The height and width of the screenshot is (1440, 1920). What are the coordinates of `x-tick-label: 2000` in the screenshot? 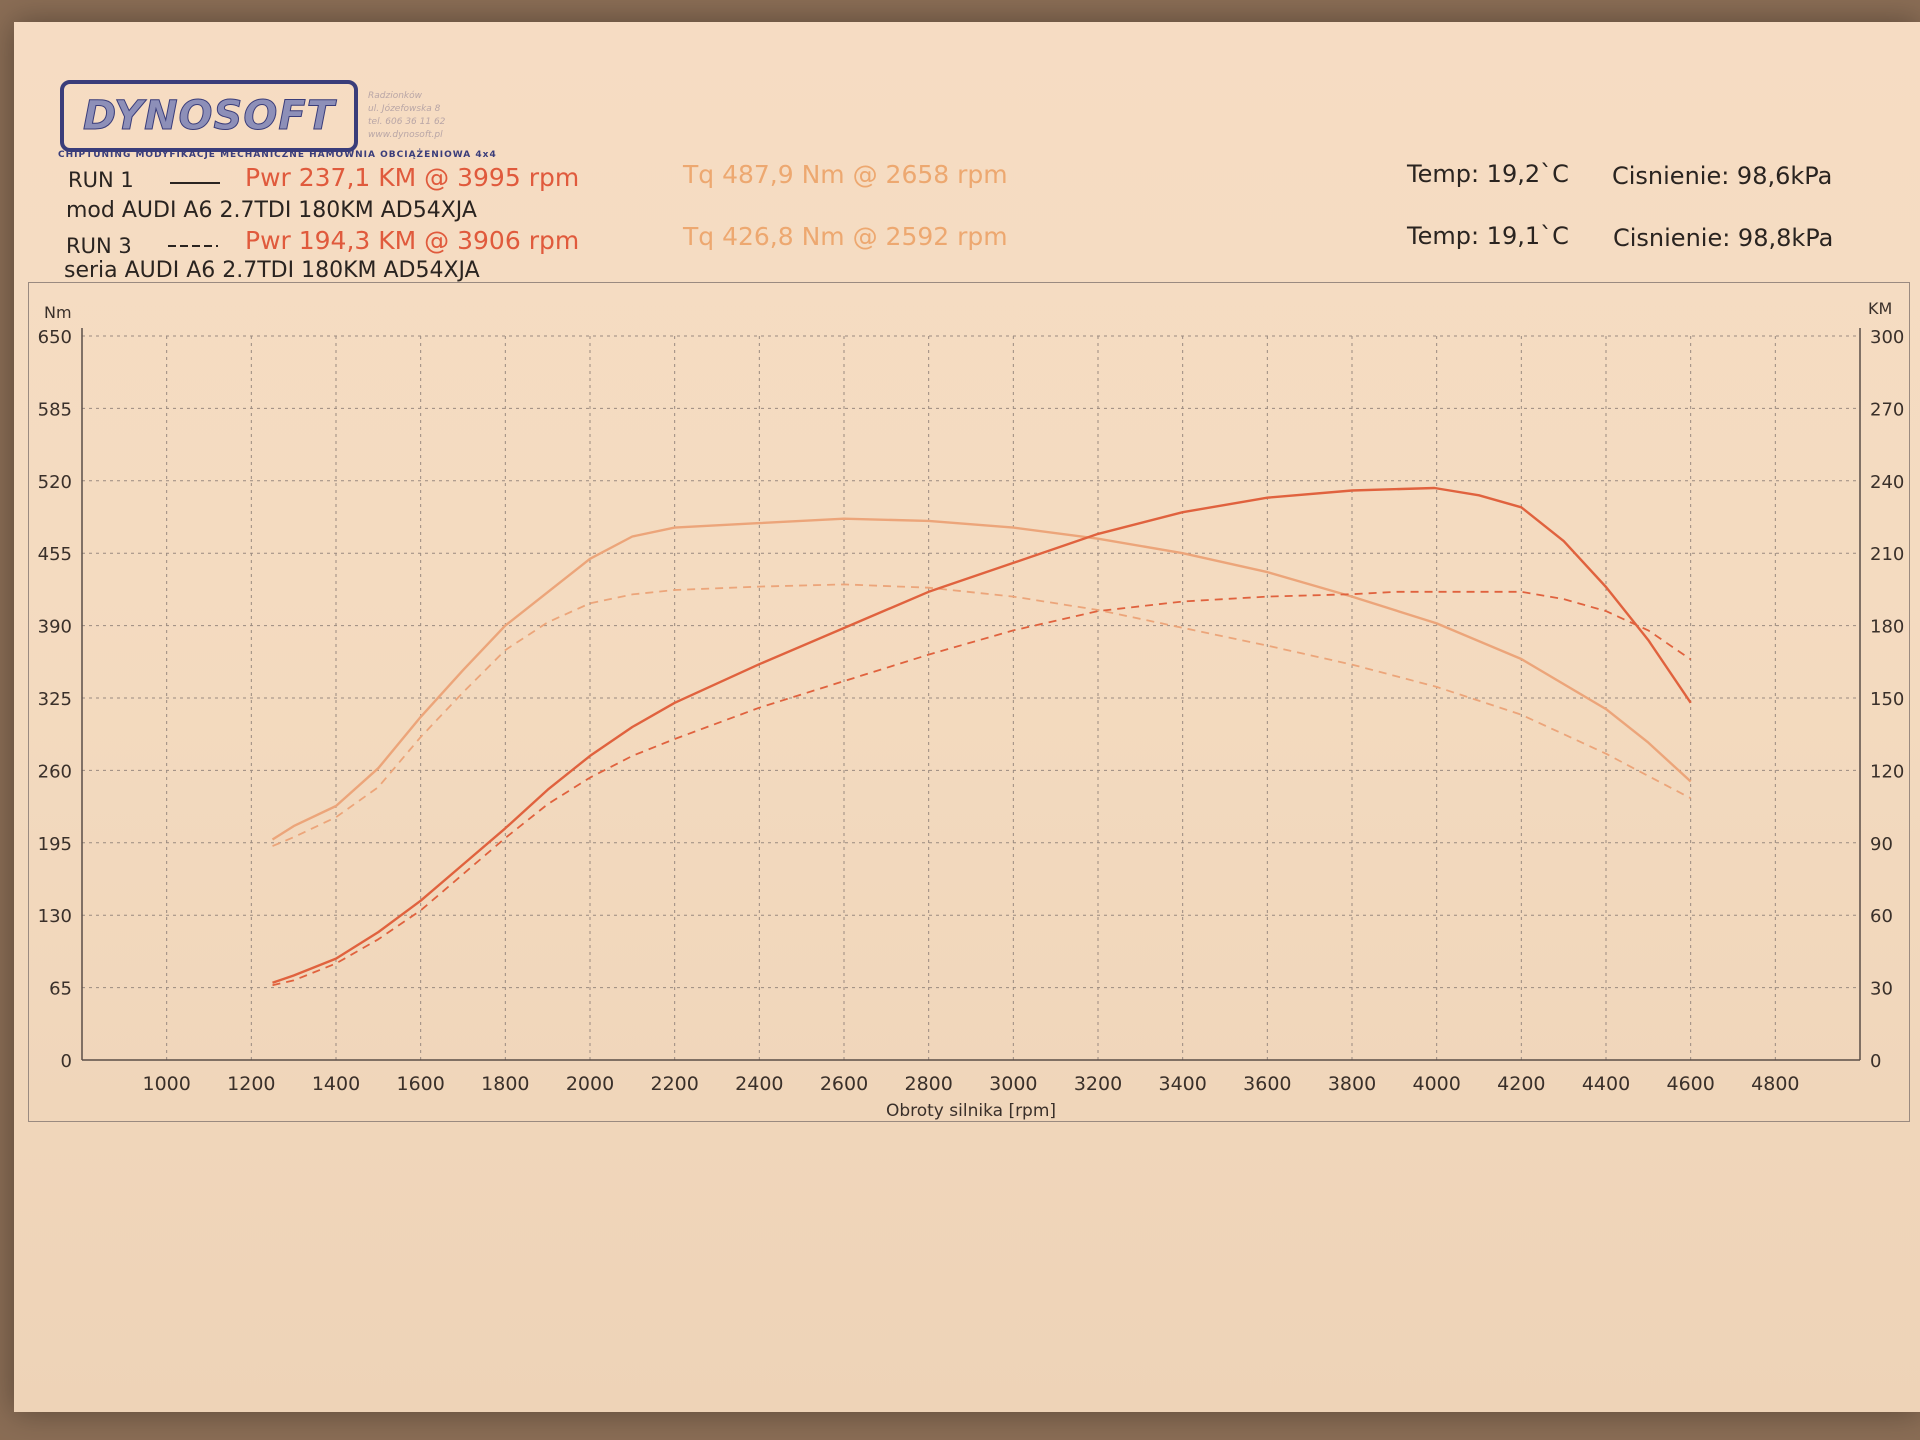 It's located at (590, 1084).